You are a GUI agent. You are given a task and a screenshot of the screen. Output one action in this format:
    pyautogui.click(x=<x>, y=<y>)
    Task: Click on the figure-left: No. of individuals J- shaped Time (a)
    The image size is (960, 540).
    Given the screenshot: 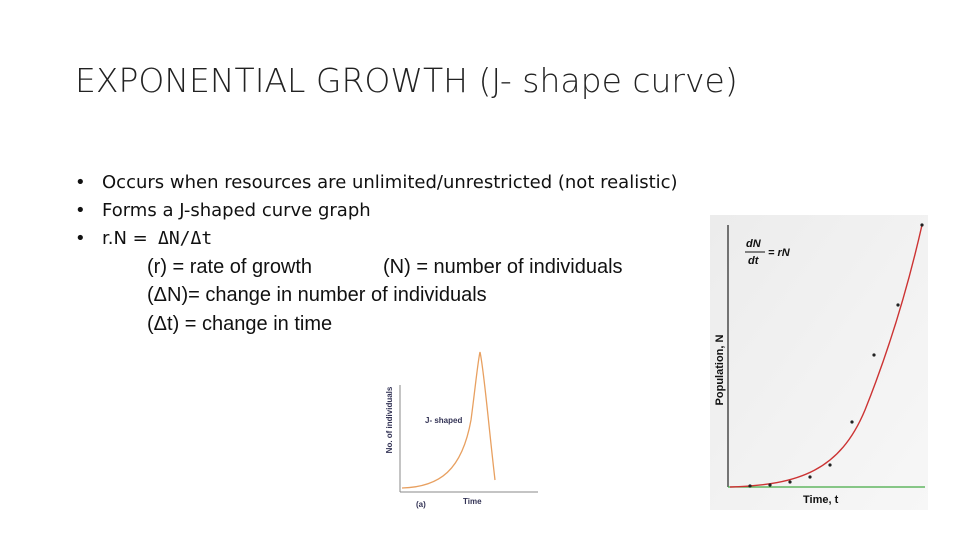 What is the action you would take?
    pyautogui.click(x=461, y=430)
    